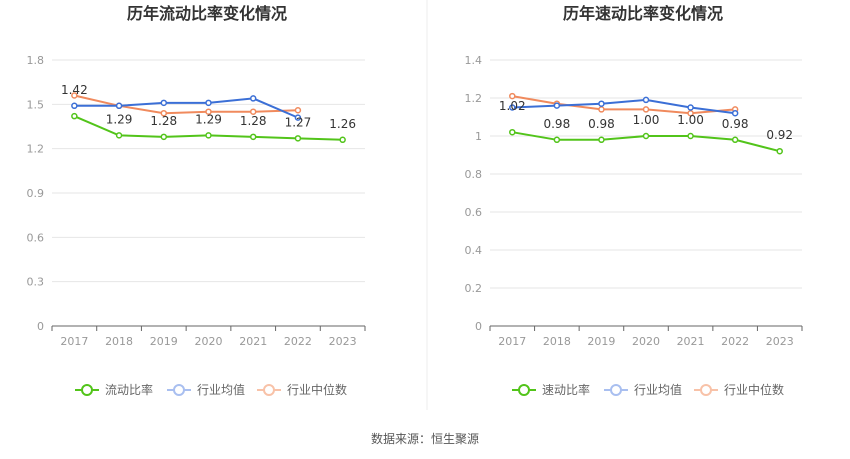 The image size is (850, 459). Describe the element at coordinates (164, 113) in the screenshot. I see `data-point-1-industry_median-2019` at that location.